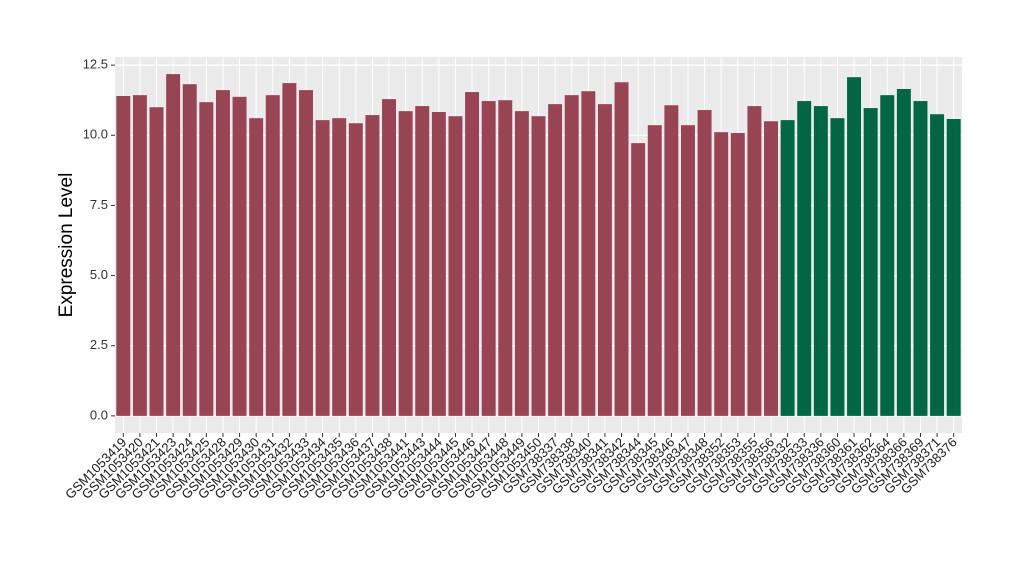 The image size is (1020, 580). I want to click on y-tick-label: 5.0, so click(99, 274).